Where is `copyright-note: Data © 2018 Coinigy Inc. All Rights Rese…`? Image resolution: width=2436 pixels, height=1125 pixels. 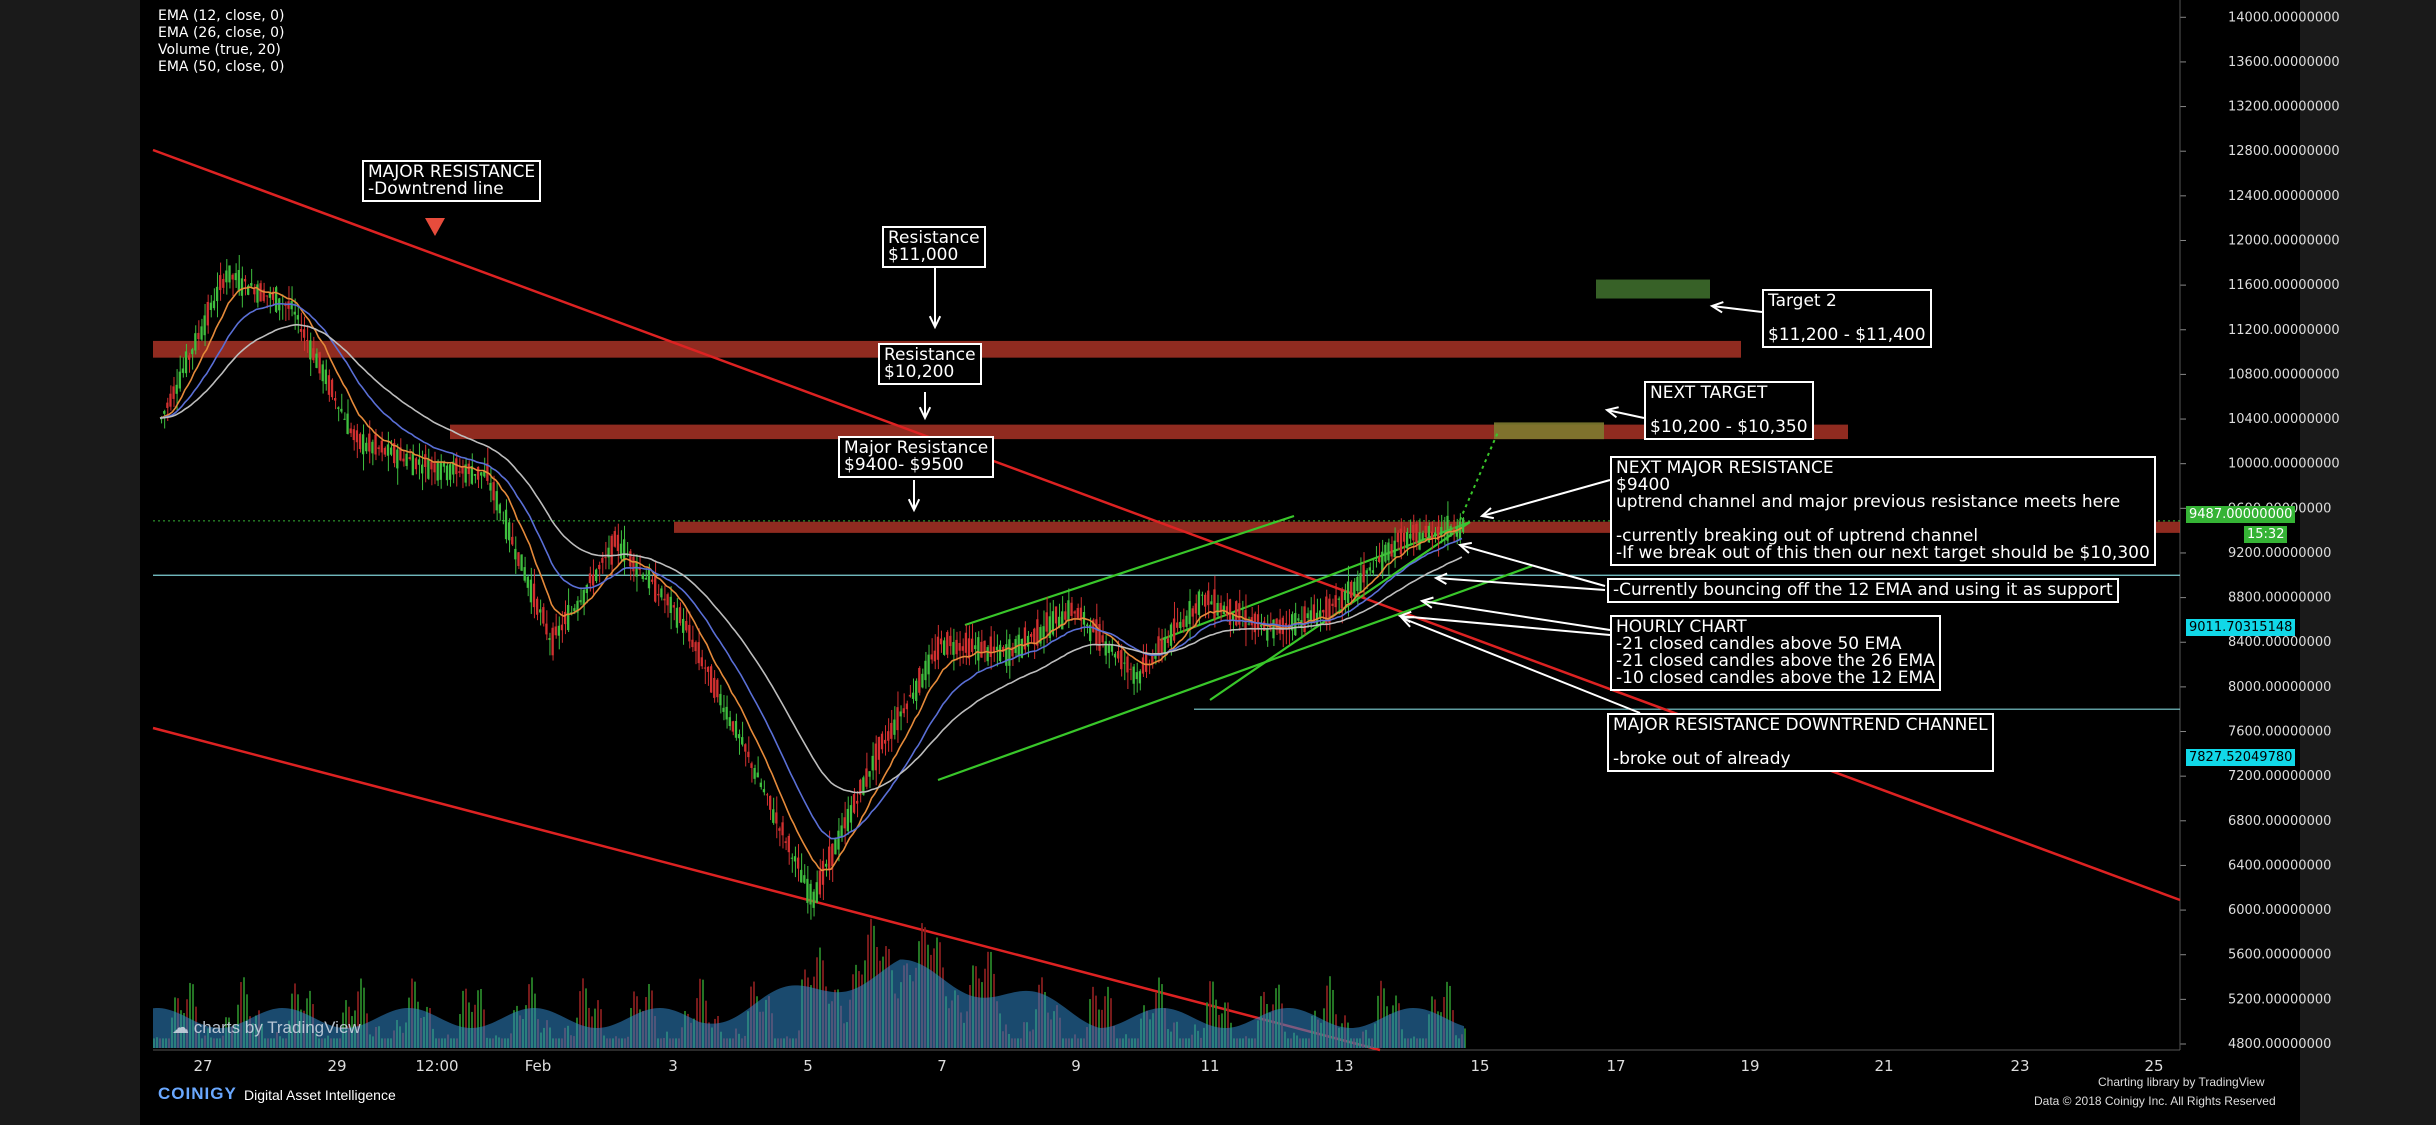 copyright-note: Data © 2018 Coinigy Inc. All Rights Rese… is located at coordinates (2155, 1101).